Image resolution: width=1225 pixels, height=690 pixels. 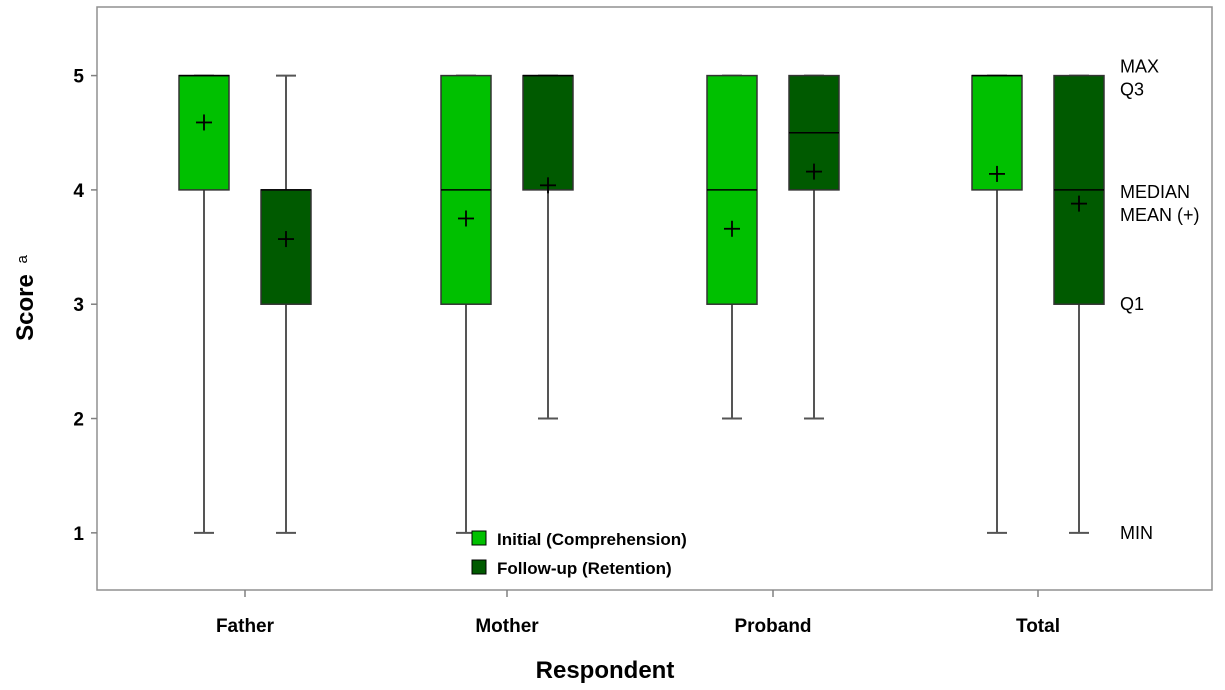 I want to click on box-initial-father, so click(x=204, y=304).